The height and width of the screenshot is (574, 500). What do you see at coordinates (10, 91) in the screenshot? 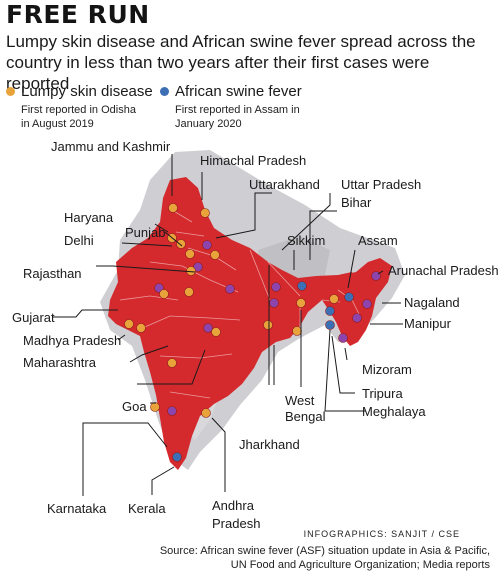
I see `legend-lsd-dot` at bounding box center [10, 91].